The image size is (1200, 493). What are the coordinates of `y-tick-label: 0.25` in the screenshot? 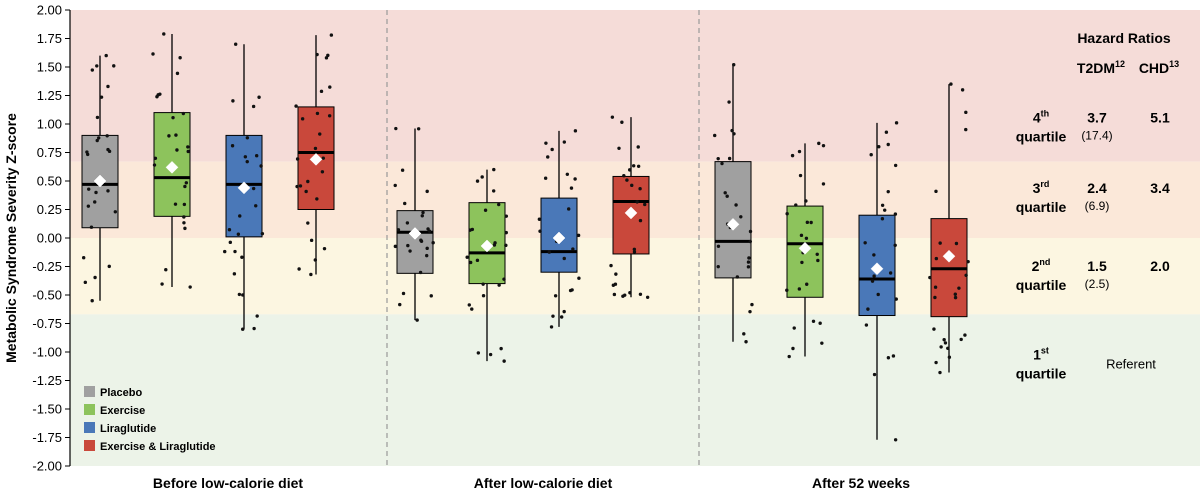 It's located at (49, 209).